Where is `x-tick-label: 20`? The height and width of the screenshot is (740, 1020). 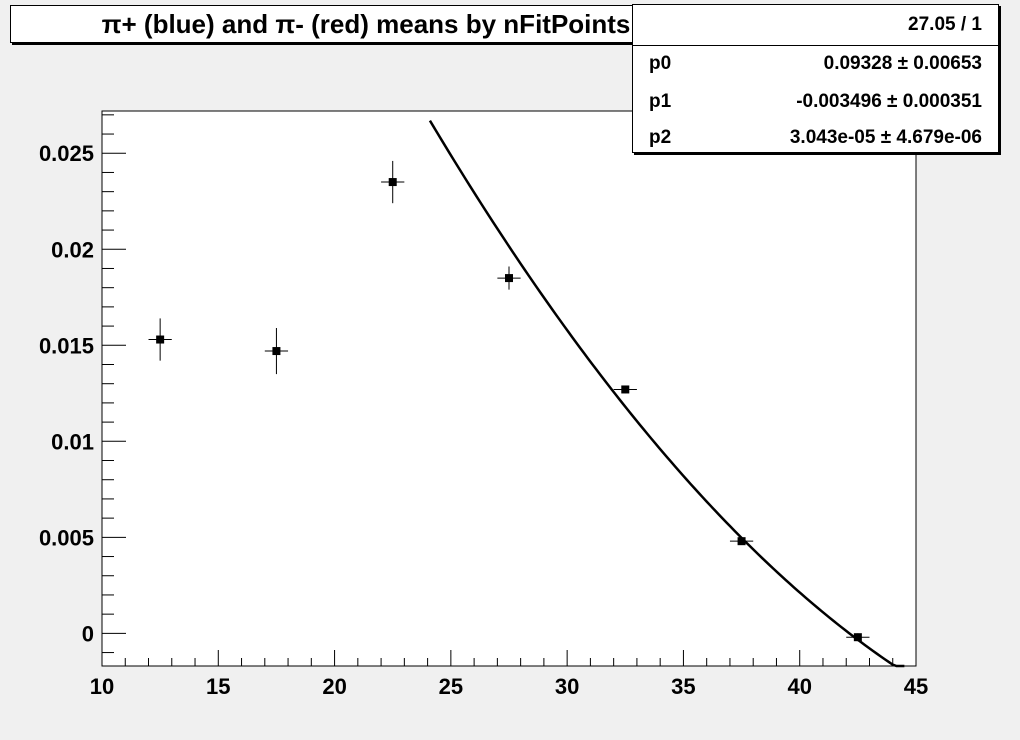
x-tick-label: 20 is located at coordinates (334, 686).